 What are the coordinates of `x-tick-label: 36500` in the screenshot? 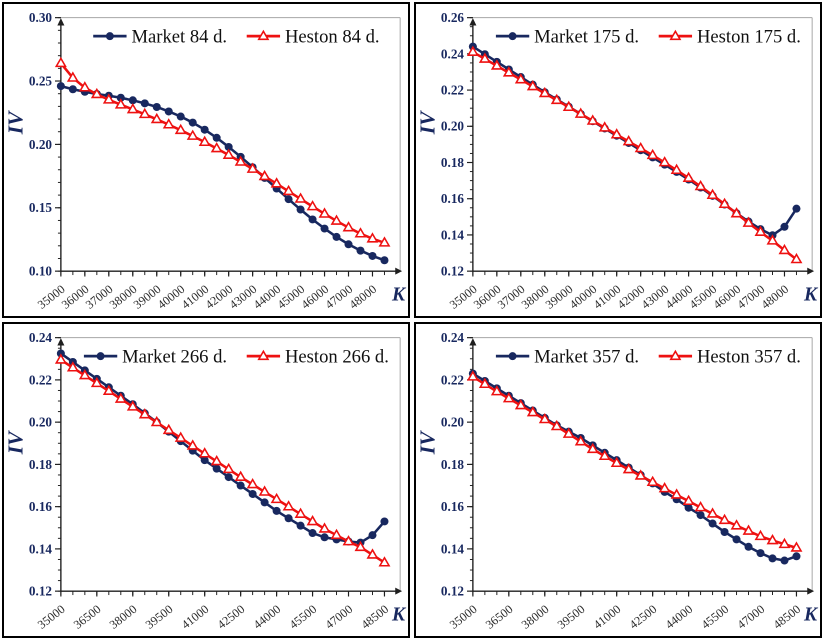 It's located at (499, 617).